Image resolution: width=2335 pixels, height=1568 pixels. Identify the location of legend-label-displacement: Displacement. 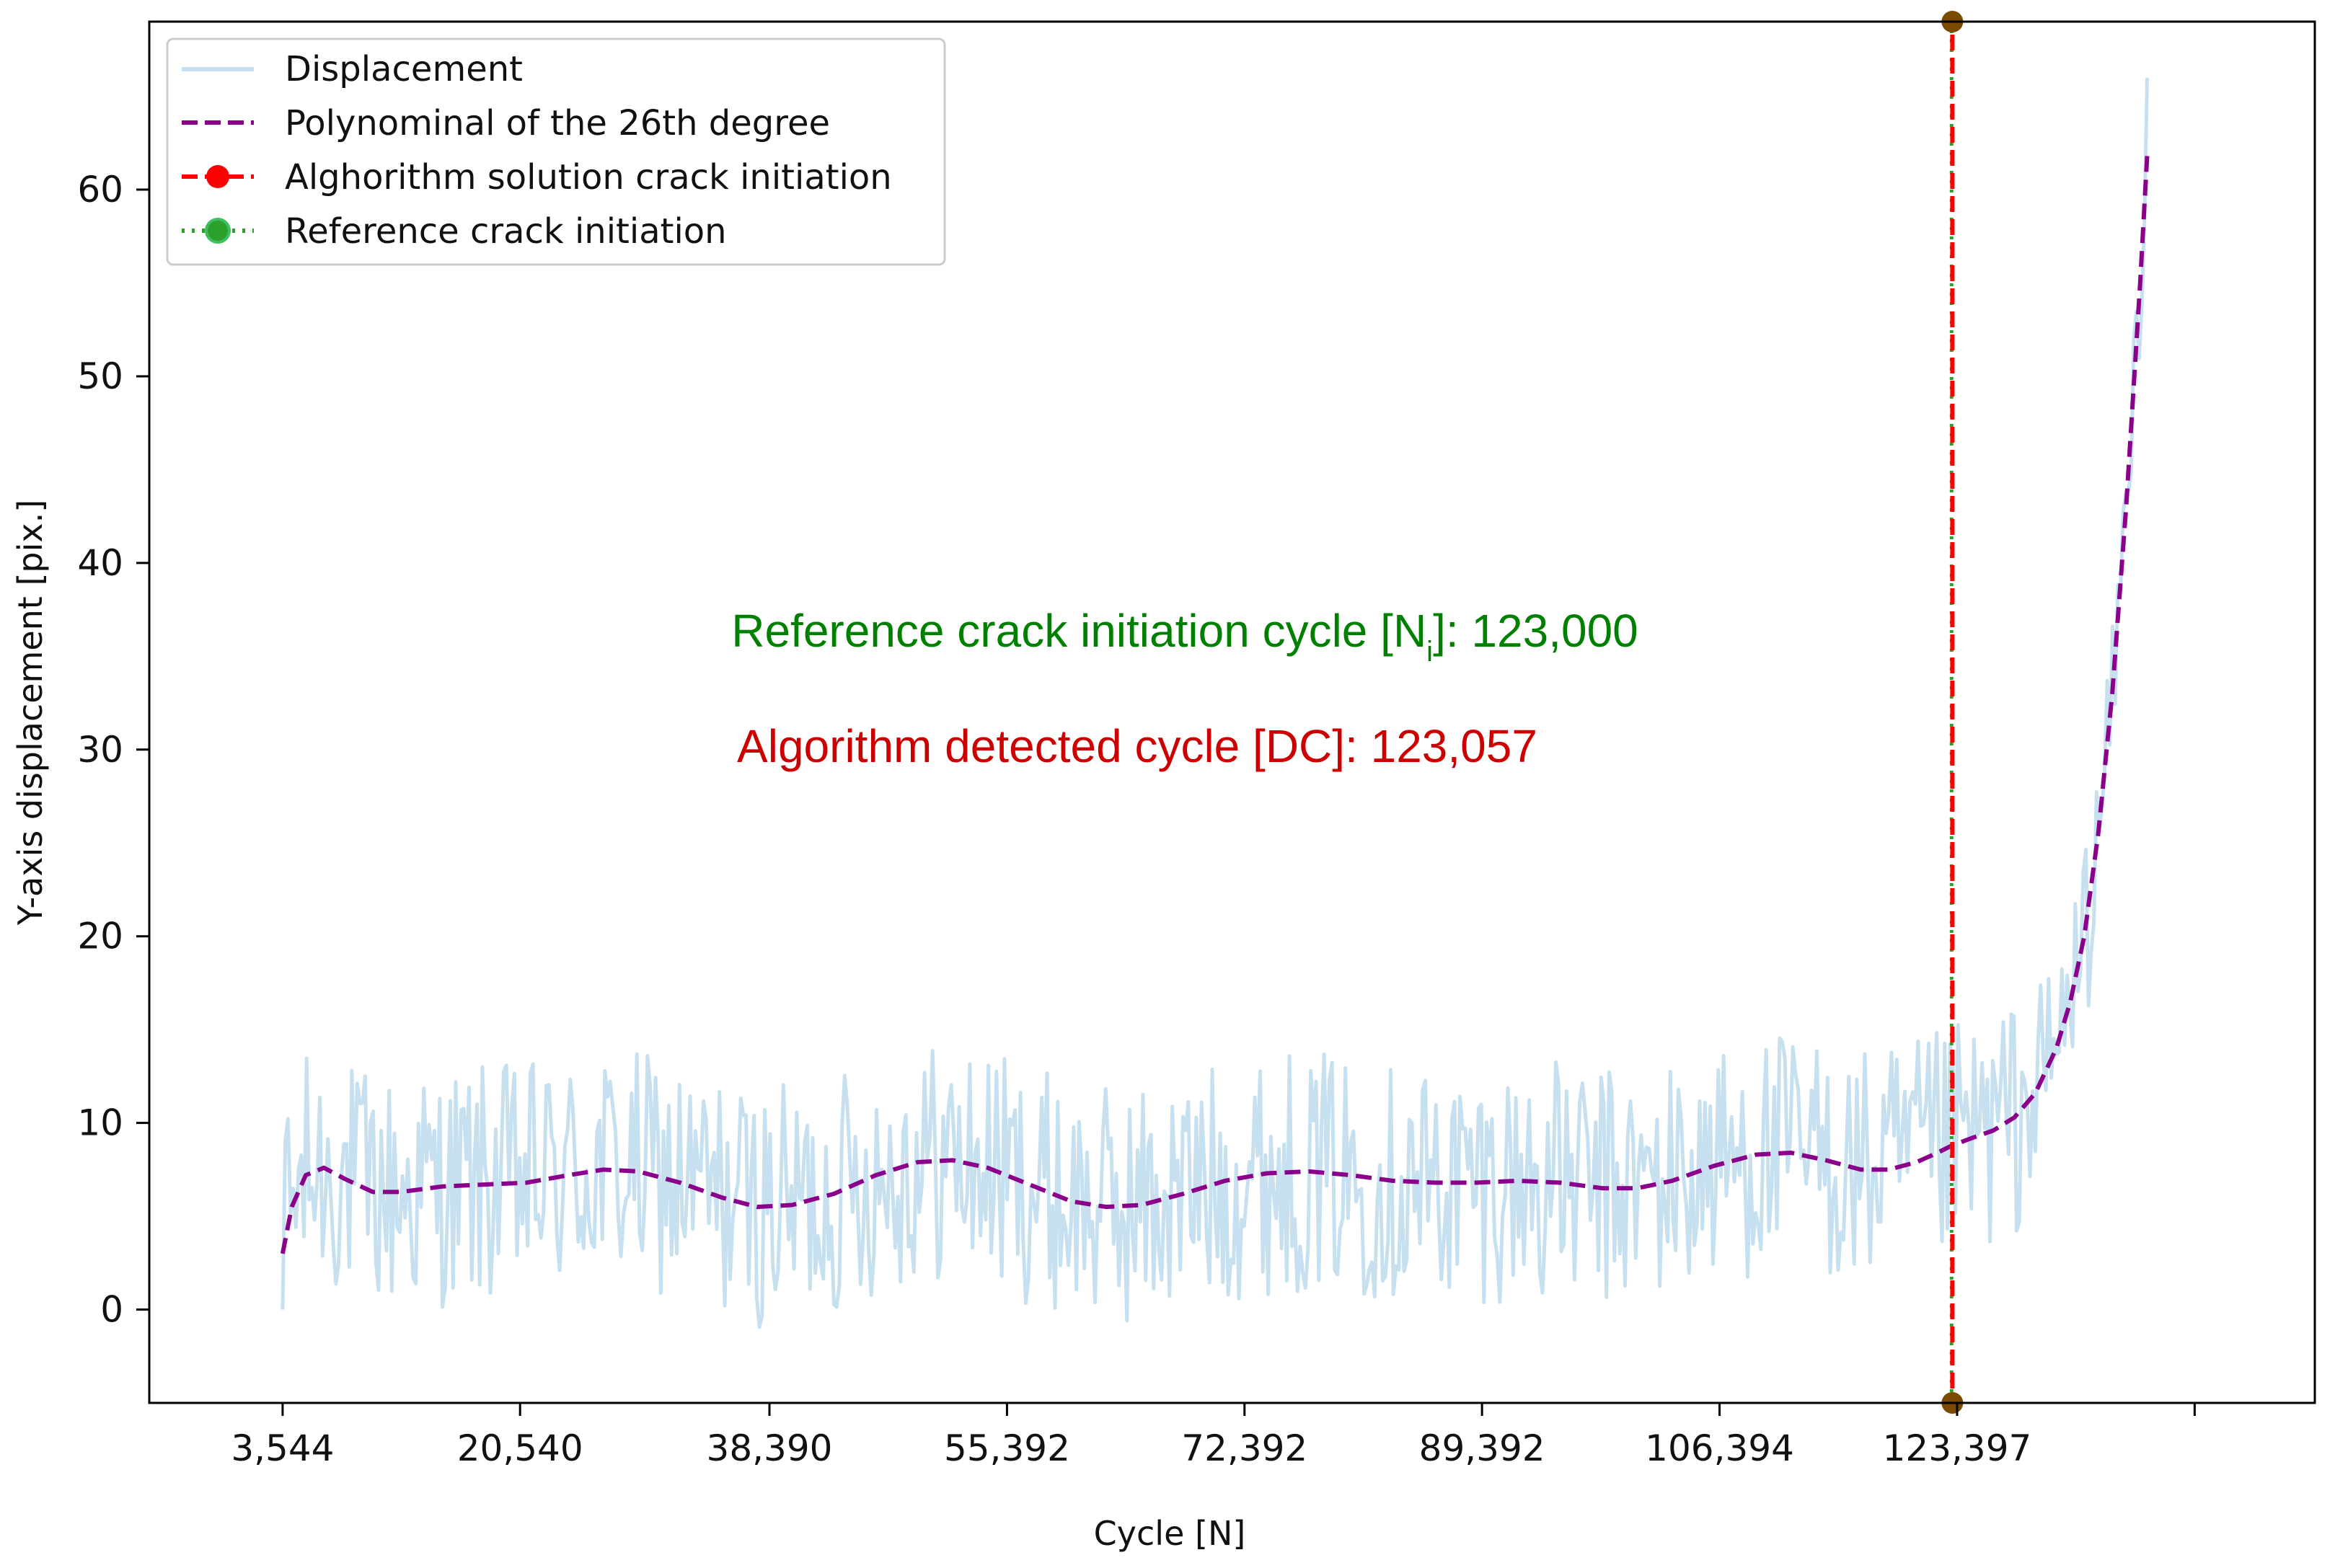
(404, 69).